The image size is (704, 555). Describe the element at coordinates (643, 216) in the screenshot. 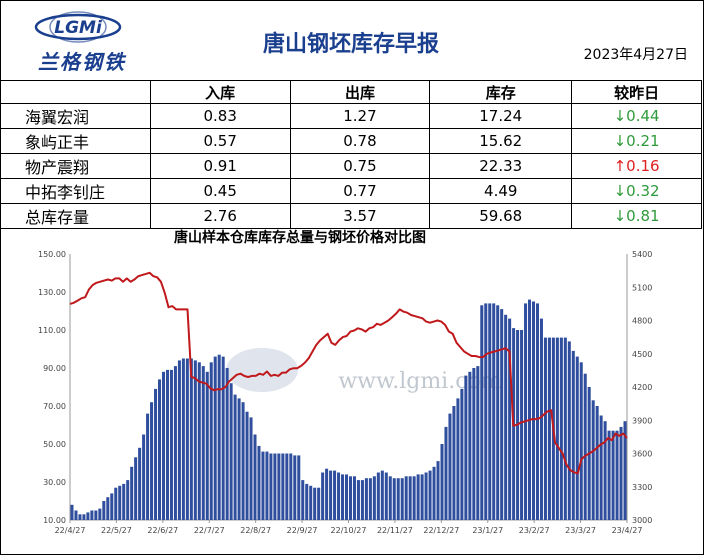

I see `change-number: 0.81` at that location.